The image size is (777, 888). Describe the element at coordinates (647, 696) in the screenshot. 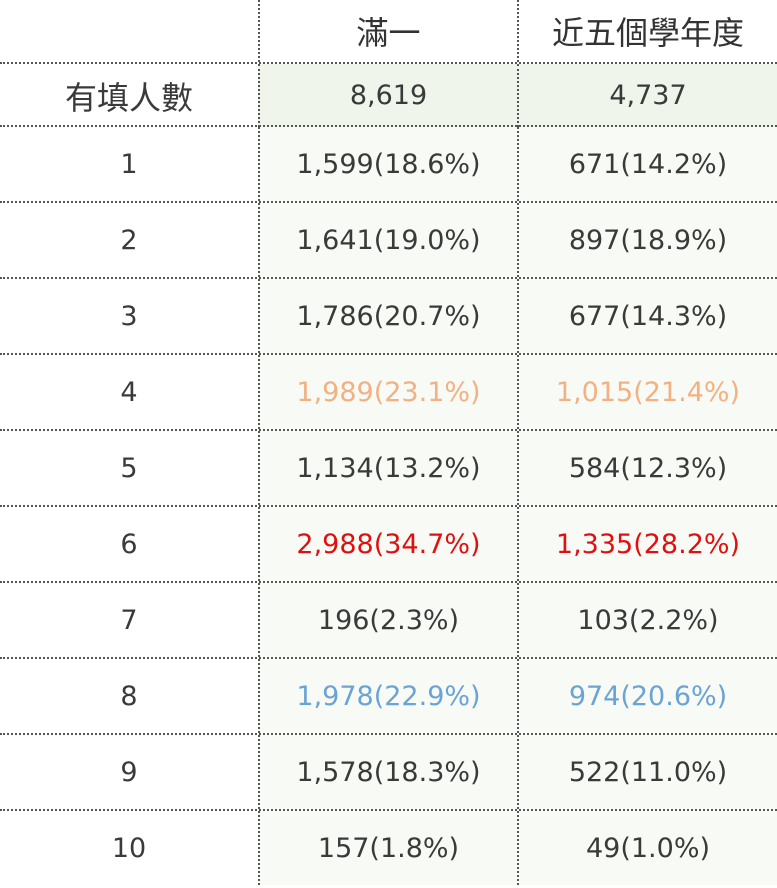

I see `value-recent-five-years: 974(20.6%)` at that location.